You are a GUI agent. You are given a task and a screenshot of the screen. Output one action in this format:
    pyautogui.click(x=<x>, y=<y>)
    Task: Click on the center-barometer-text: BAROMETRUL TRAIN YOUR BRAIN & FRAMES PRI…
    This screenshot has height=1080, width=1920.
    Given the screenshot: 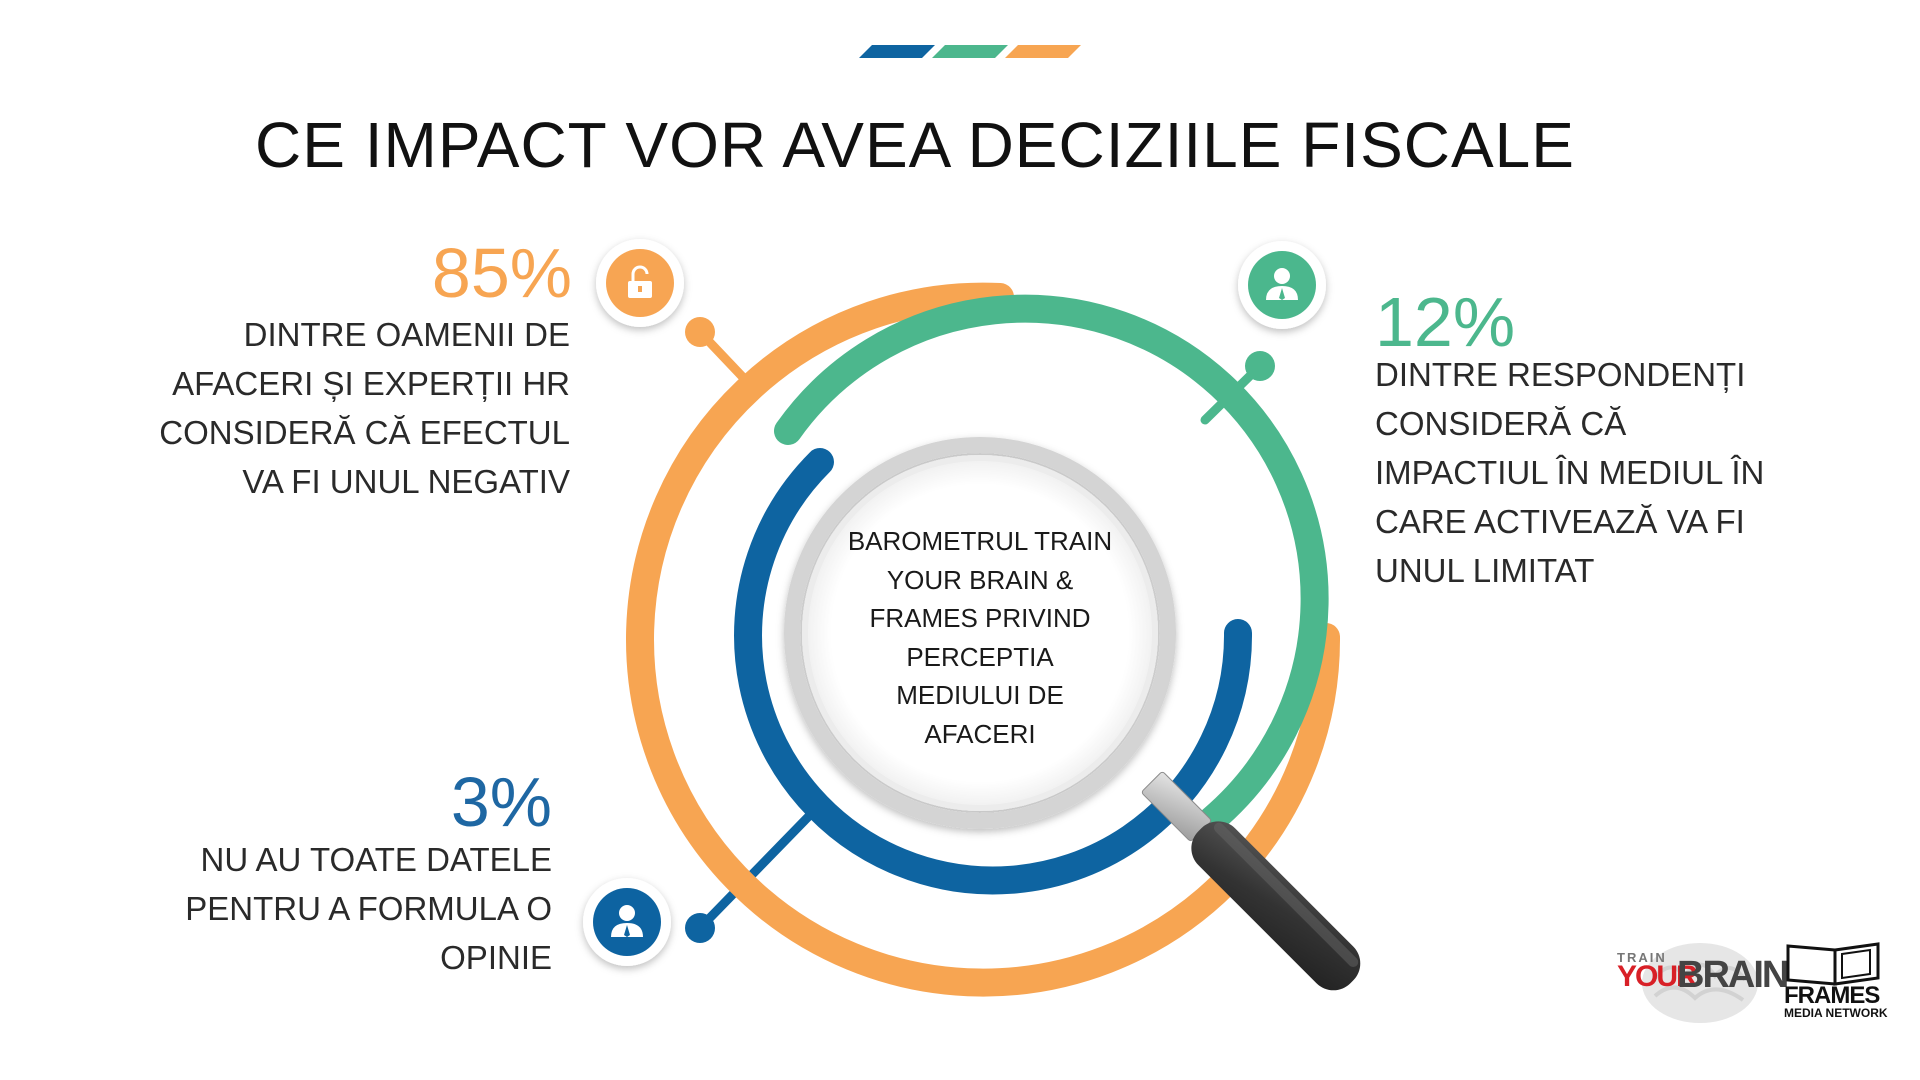 What is the action you would take?
    pyautogui.click(x=980, y=637)
    